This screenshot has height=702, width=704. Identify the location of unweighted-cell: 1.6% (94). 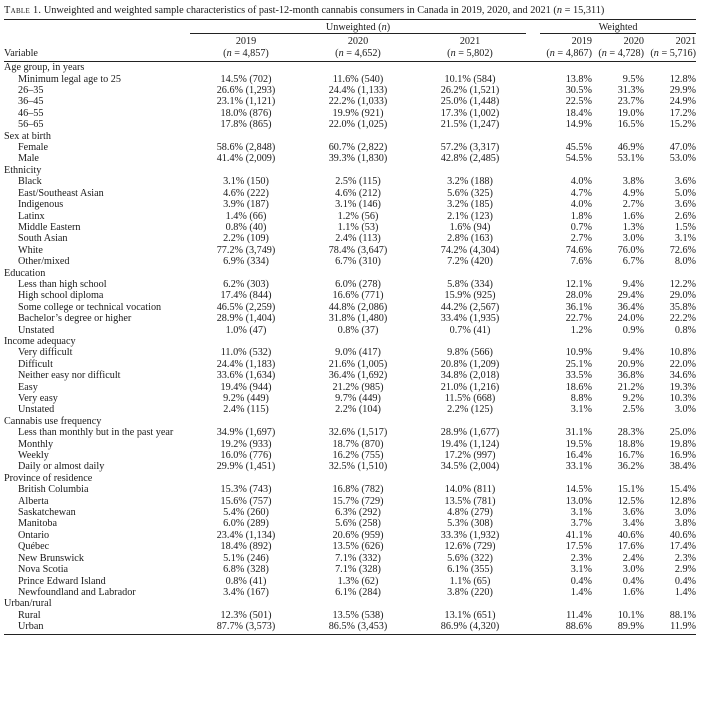
(470, 227).